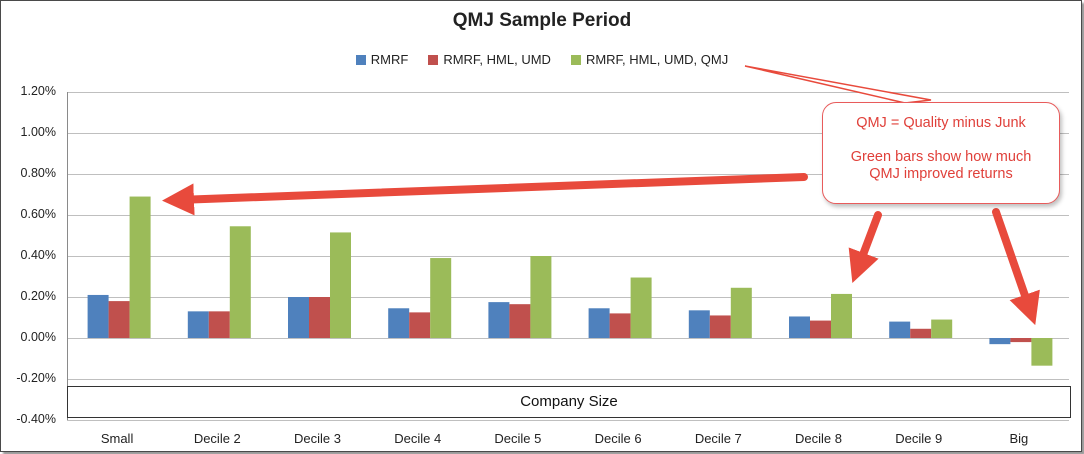 The image size is (1084, 454). What do you see at coordinates (497, 59) in the screenshot?
I see `legend-label: RMRF, HML, UMD` at bounding box center [497, 59].